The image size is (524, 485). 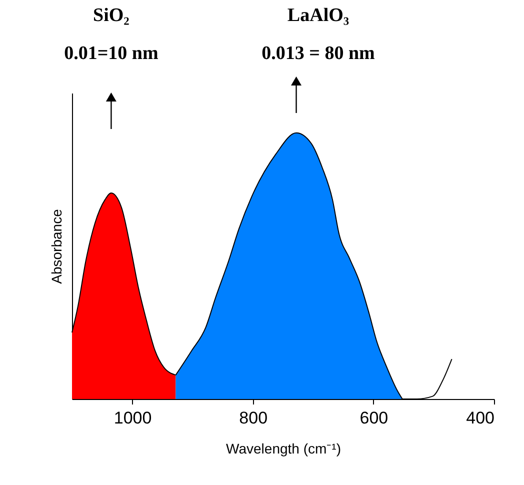 I want to click on text: SiO₂, so click(x=111, y=15).